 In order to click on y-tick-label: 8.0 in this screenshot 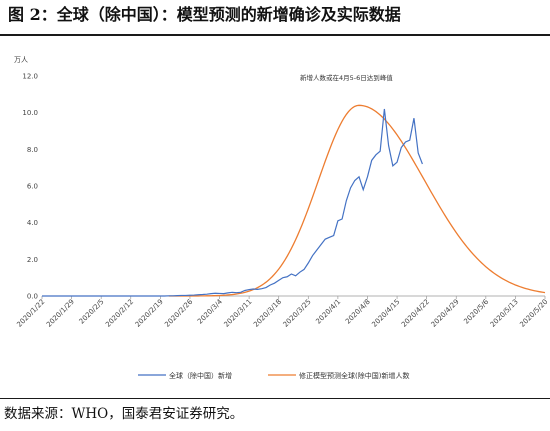, I will do `click(32, 150)`.